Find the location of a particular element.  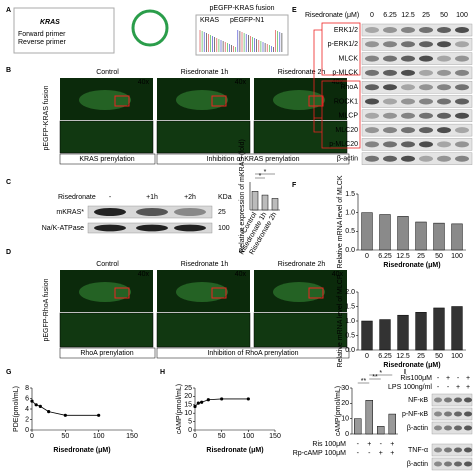

y-tick-label: 25 is located at coordinates (188, 388).